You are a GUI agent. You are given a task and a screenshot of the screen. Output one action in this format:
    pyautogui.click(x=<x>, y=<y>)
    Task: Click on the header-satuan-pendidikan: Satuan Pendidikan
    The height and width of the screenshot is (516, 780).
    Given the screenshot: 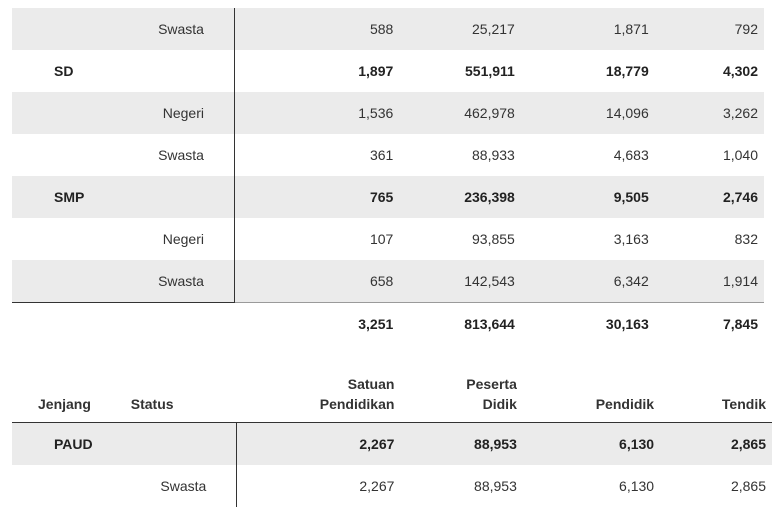 What is the action you would take?
    pyautogui.click(x=318, y=391)
    